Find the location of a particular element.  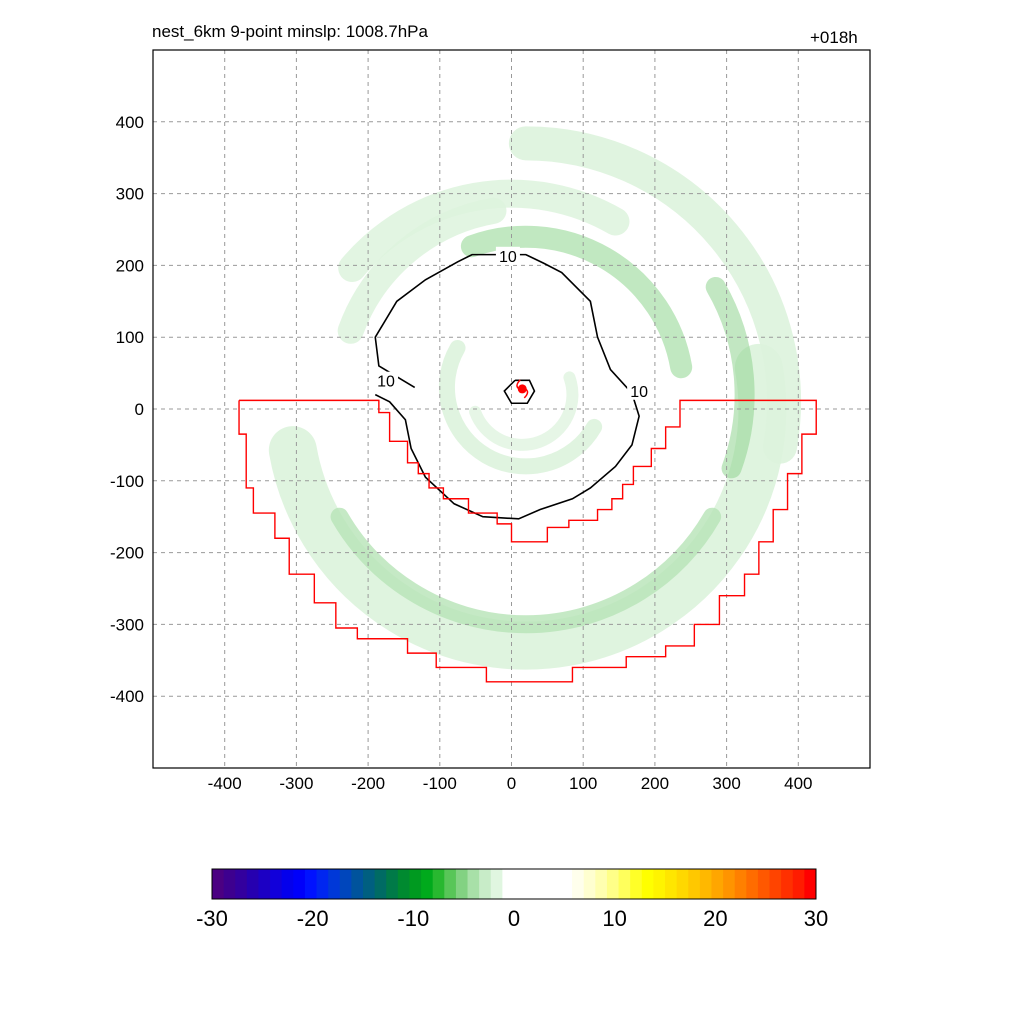

x-tick-label: 400 is located at coordinates (798, 783).